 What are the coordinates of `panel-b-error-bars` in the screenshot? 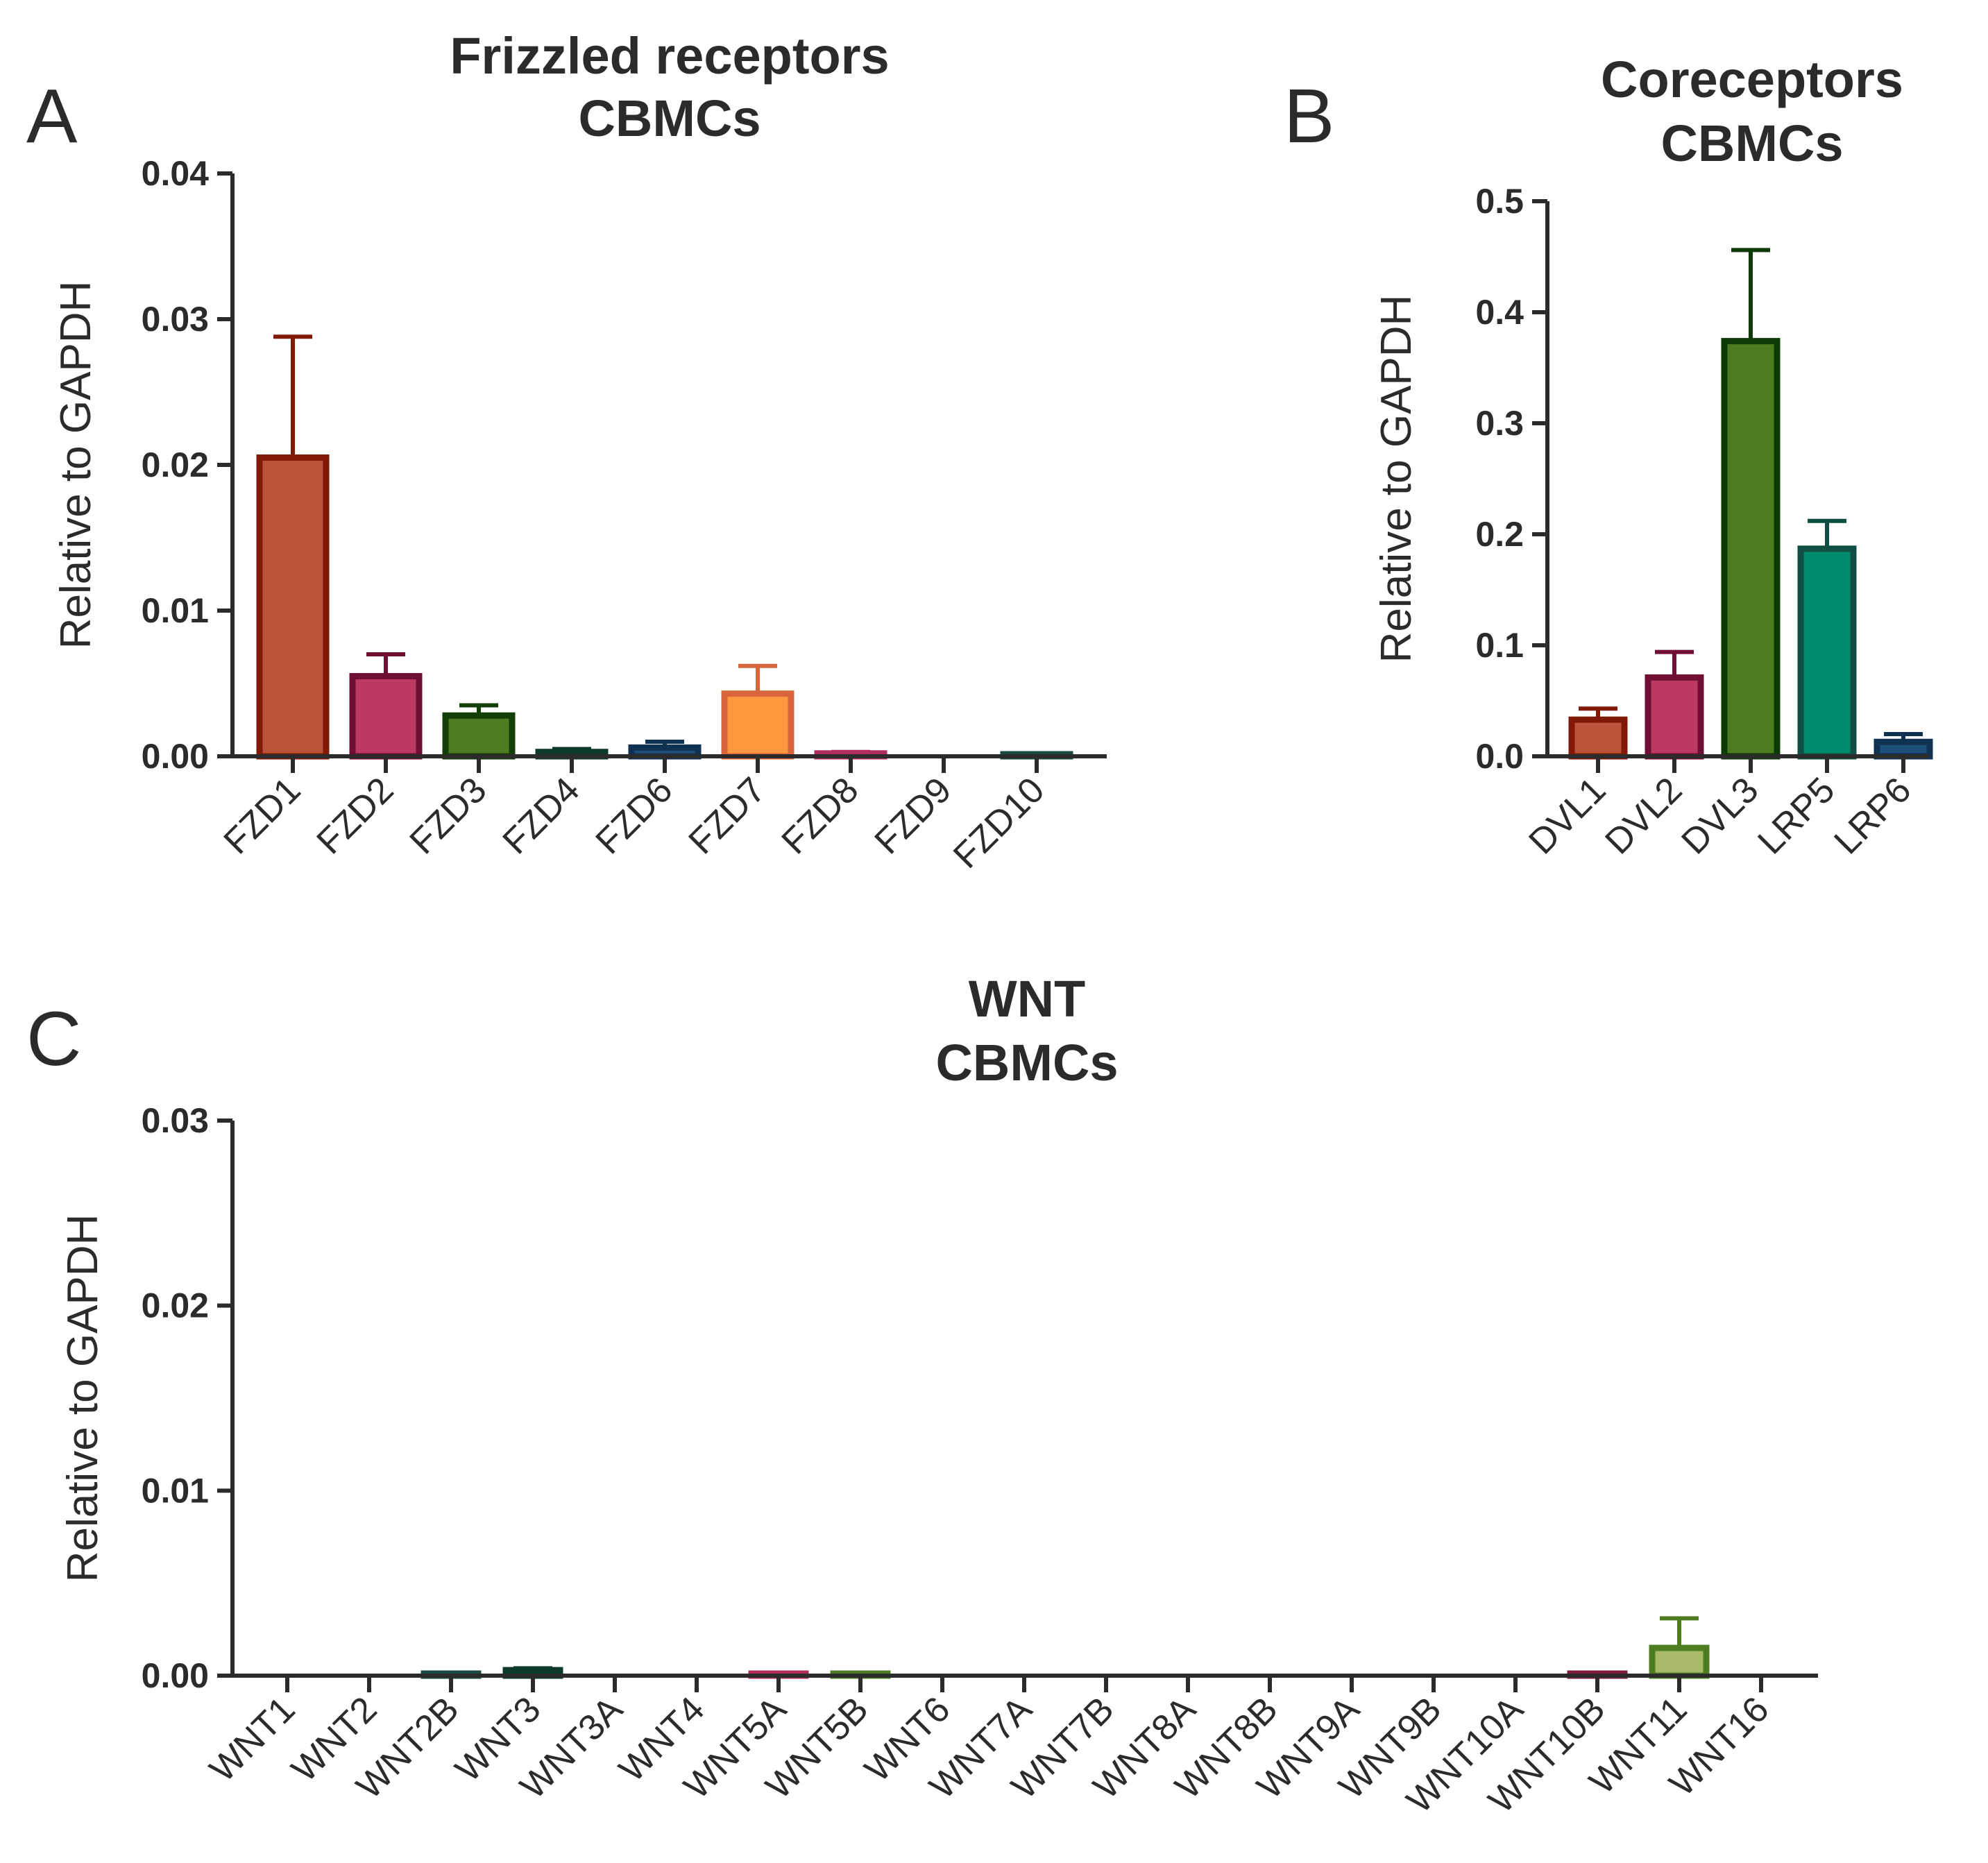 It's located at (1751, 495).